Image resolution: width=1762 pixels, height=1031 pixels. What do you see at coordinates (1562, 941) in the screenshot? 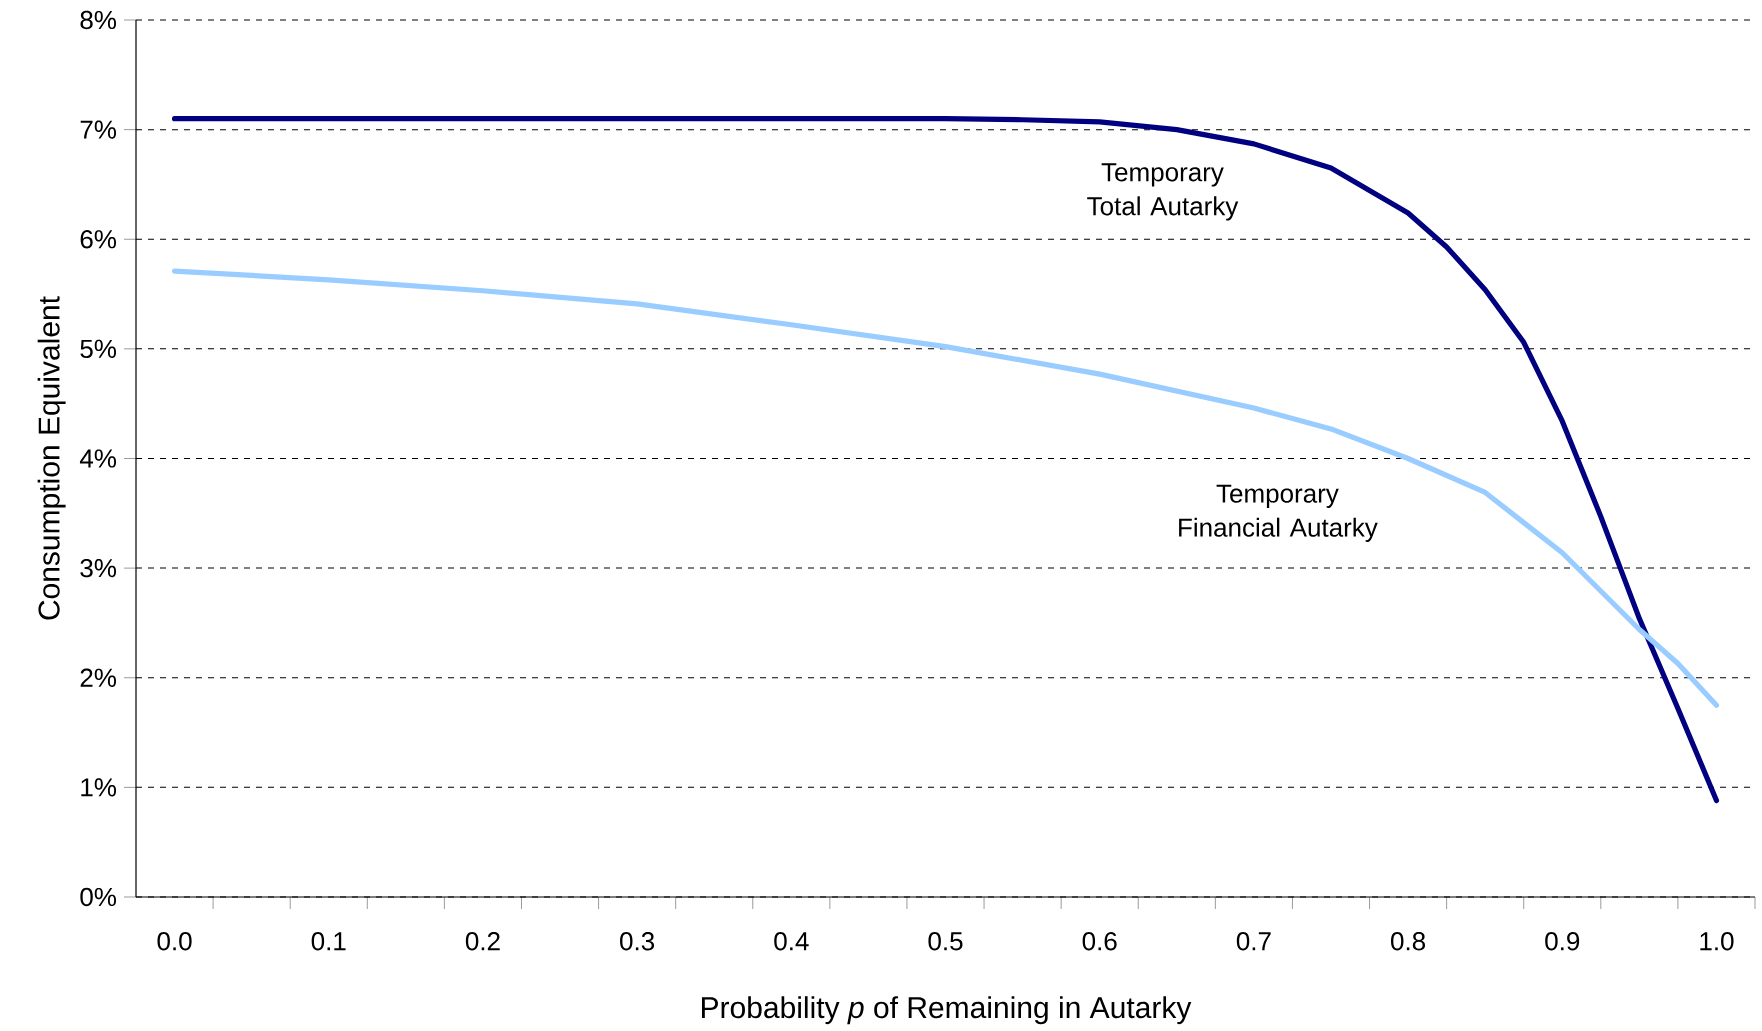
I see `x-tick-label: 0.9` at bounding box center [1562, 941].